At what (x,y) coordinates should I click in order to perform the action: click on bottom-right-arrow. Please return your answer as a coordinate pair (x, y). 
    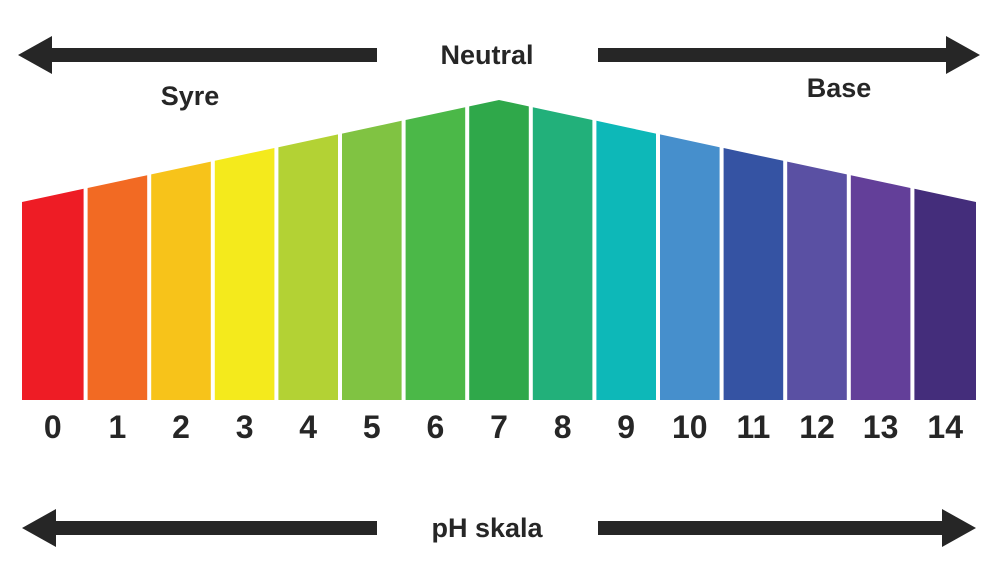
    Looking at the image, I should click on (787, 528).